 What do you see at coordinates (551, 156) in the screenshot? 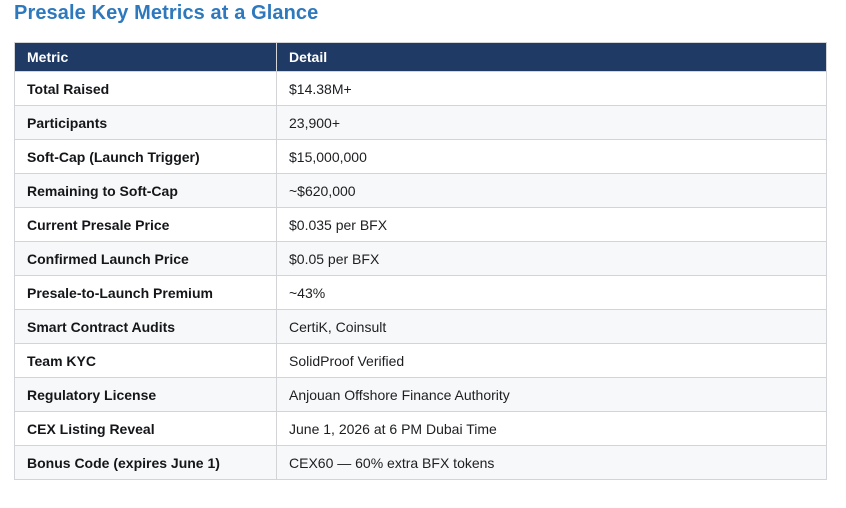
I see `detail-cell: $15,000,000` at bounding box center [551, 156].